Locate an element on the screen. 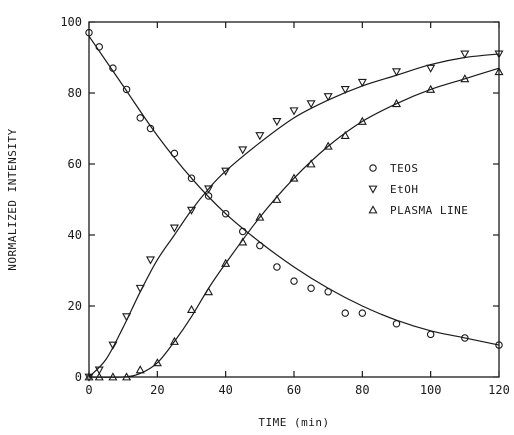 The image size is (514, 435). x-tick-label: 120 is located at coordinates (499, 390).